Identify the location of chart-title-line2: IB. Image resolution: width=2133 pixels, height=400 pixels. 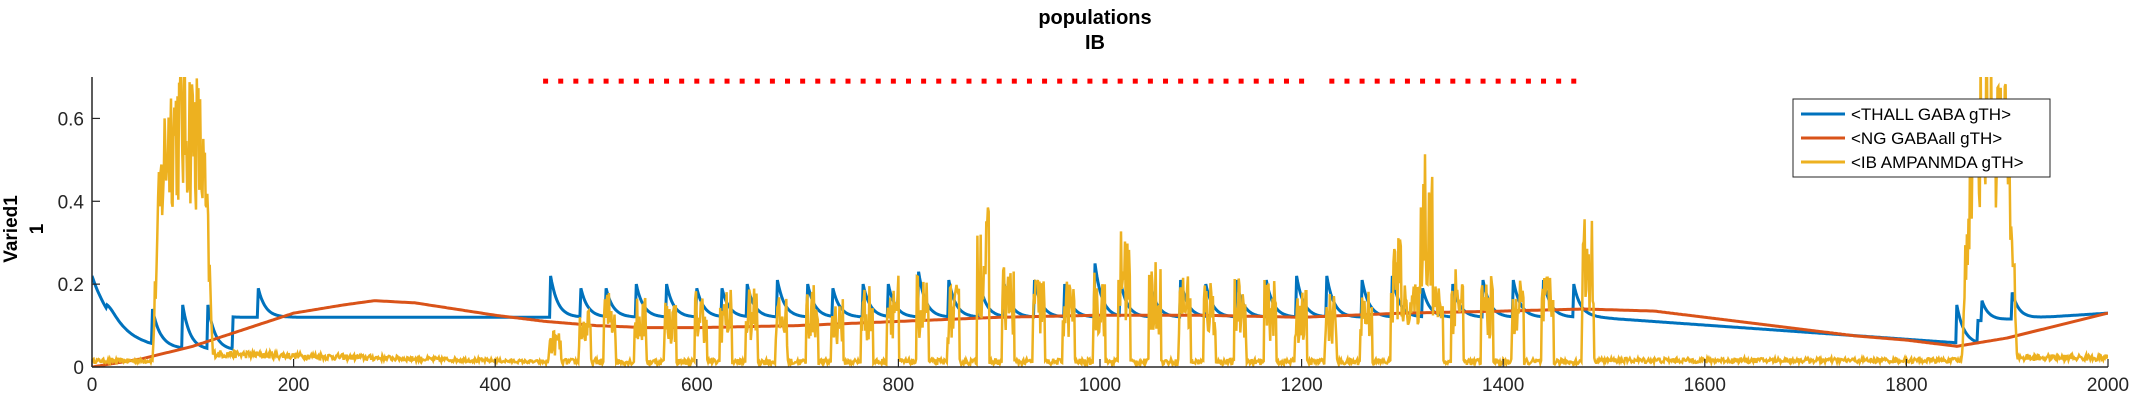
(1095, 43).